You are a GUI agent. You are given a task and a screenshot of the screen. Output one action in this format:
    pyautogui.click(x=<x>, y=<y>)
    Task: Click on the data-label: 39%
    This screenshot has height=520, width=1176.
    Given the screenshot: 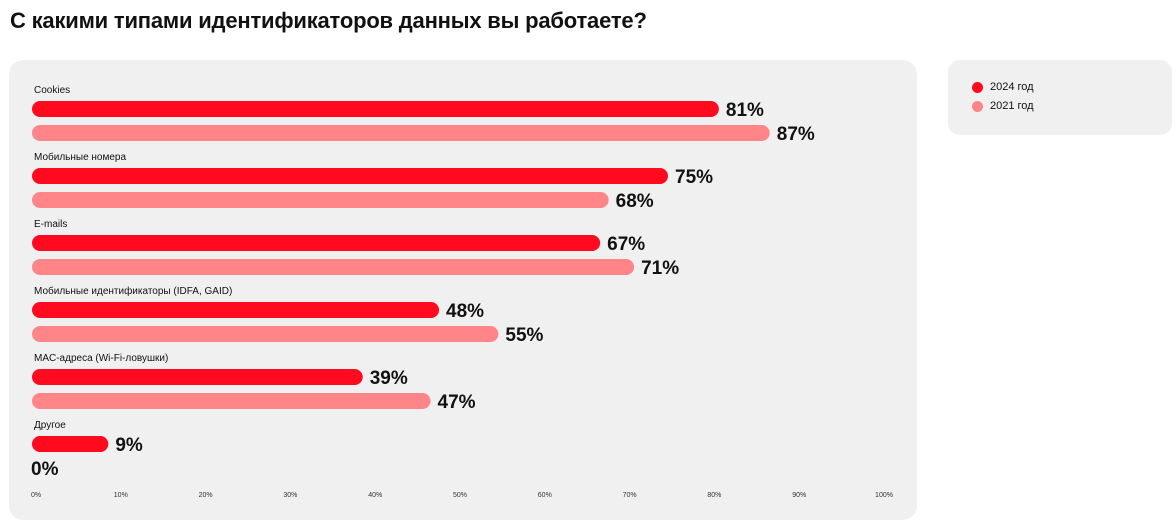 What is the action you would take?
    pyautogui.click(x=389, y=378)
    